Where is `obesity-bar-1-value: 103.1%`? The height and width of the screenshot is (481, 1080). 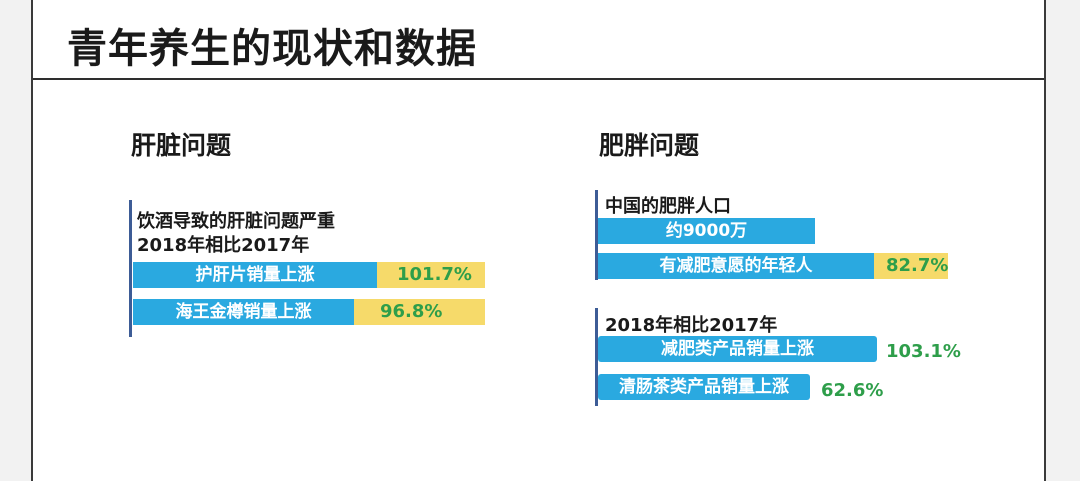 obesity-bar-1-value: 103.1% is located at coordinates (923, 351).